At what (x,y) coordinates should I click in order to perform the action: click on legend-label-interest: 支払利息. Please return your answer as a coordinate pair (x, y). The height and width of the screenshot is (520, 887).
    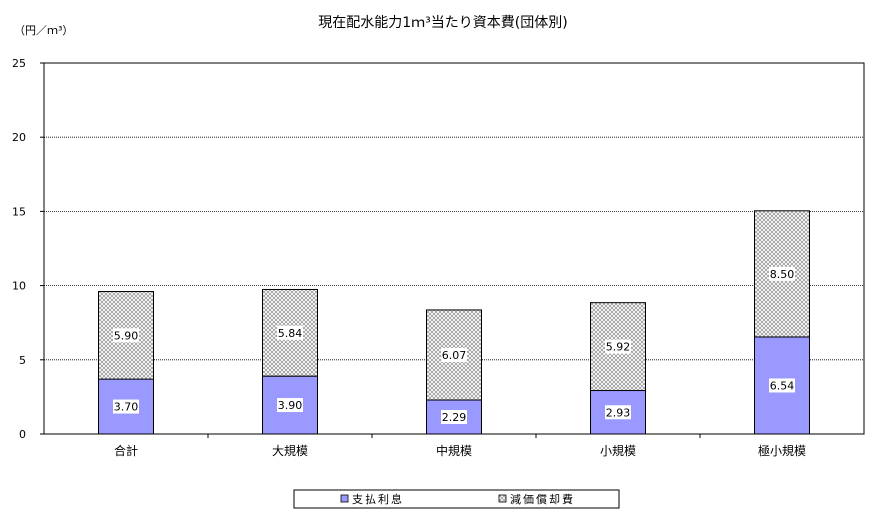
    Looking at the image, I should click on (378, 499).